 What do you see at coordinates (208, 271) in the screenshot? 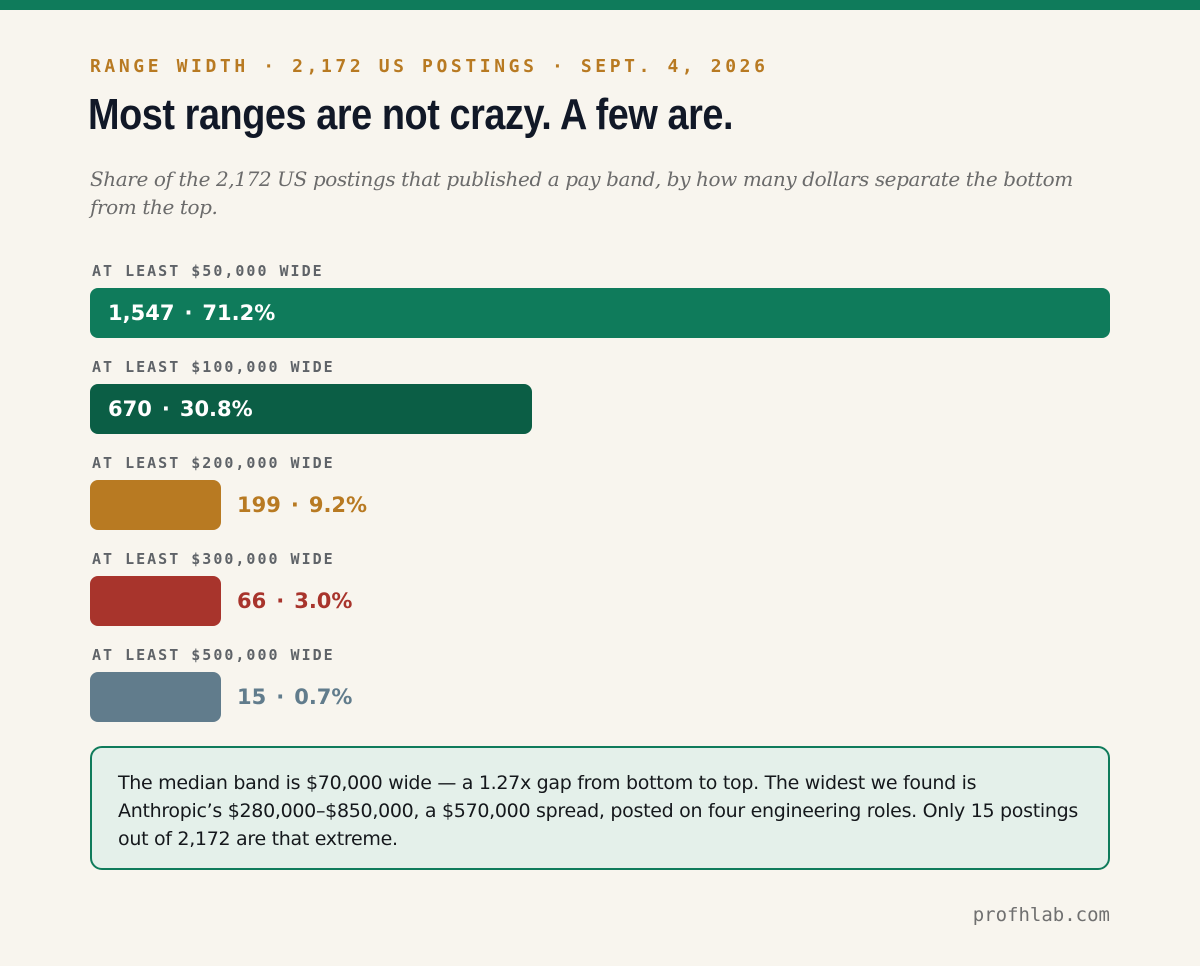
I see `category-label: AT LEAST $50,000 WIDE` at bounding box center [208, 271].